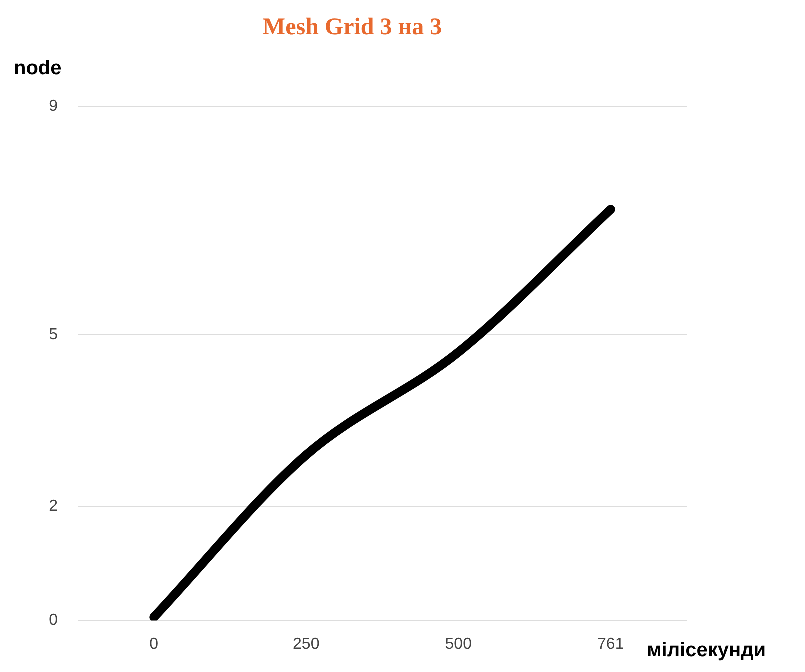  What do you see at coordinates (611, 644) in the screenshot?
I see `x-tick-label: 761` at bounding box center [611, 644].